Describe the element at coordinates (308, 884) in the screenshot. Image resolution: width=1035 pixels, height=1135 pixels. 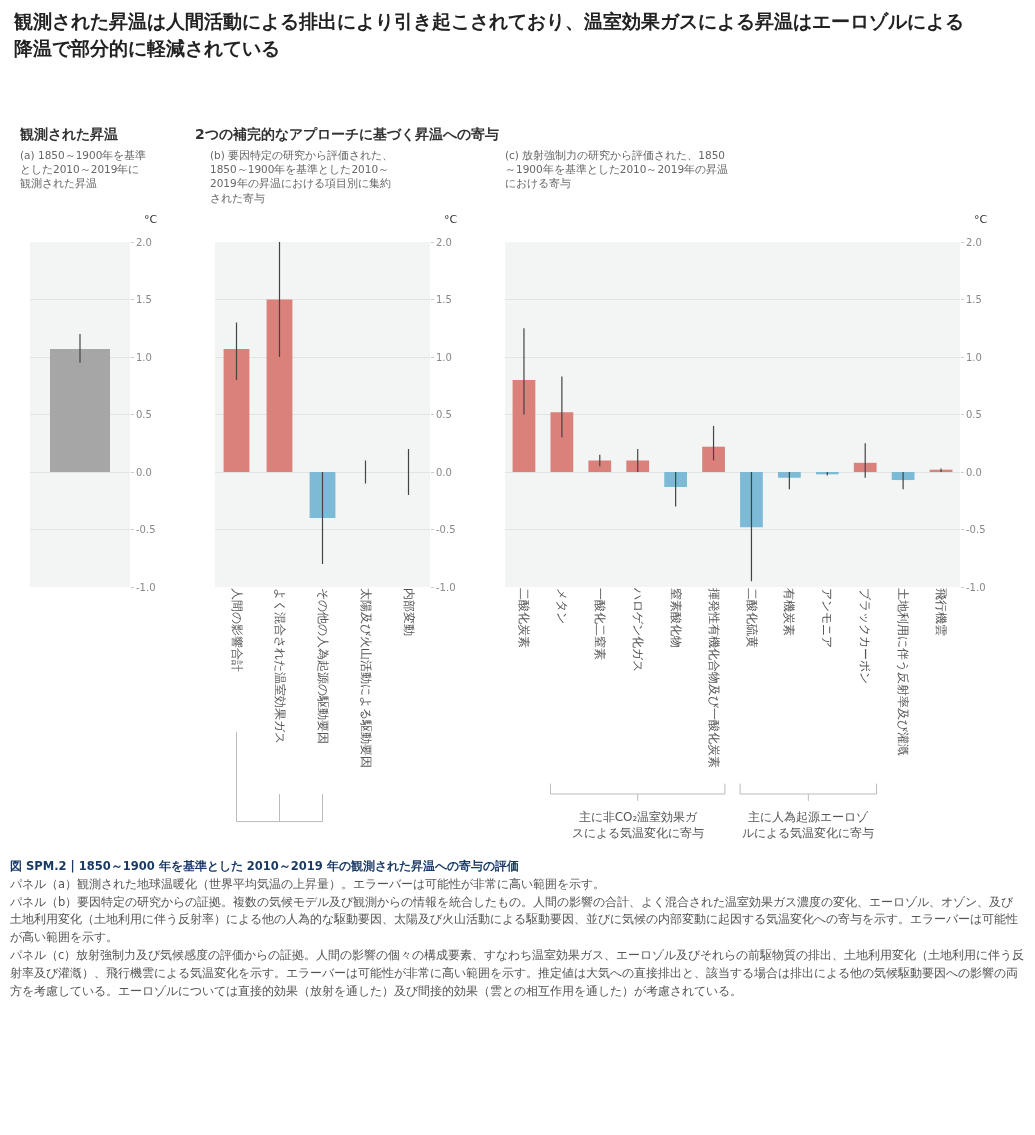
I see `text: パネル（a）観測された地球温暖化（世界平均気温の上昇量）。エラーバーは可能性が非常に高い範囲を示す。` at that location.